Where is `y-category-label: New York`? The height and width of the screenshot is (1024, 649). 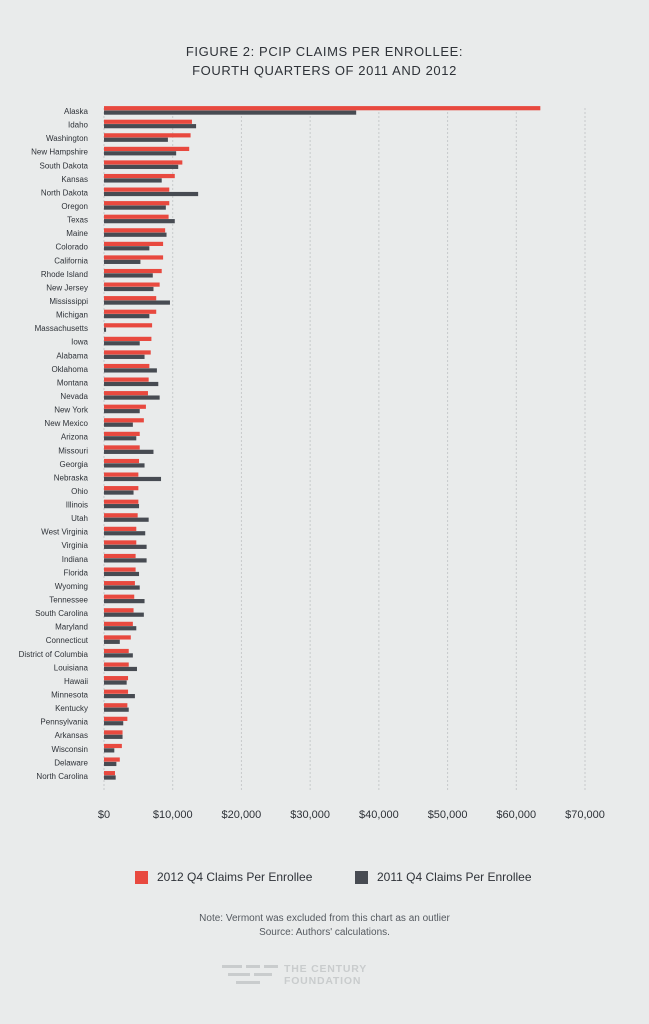
y-category-label: New York is located at coordinates (71, 410).